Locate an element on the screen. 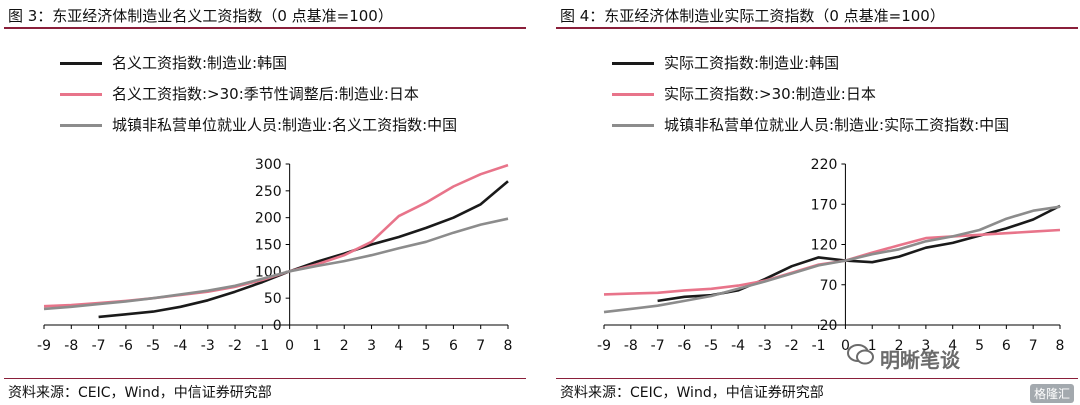  y-tick-label: 20 is located at coordinates (829, 326).